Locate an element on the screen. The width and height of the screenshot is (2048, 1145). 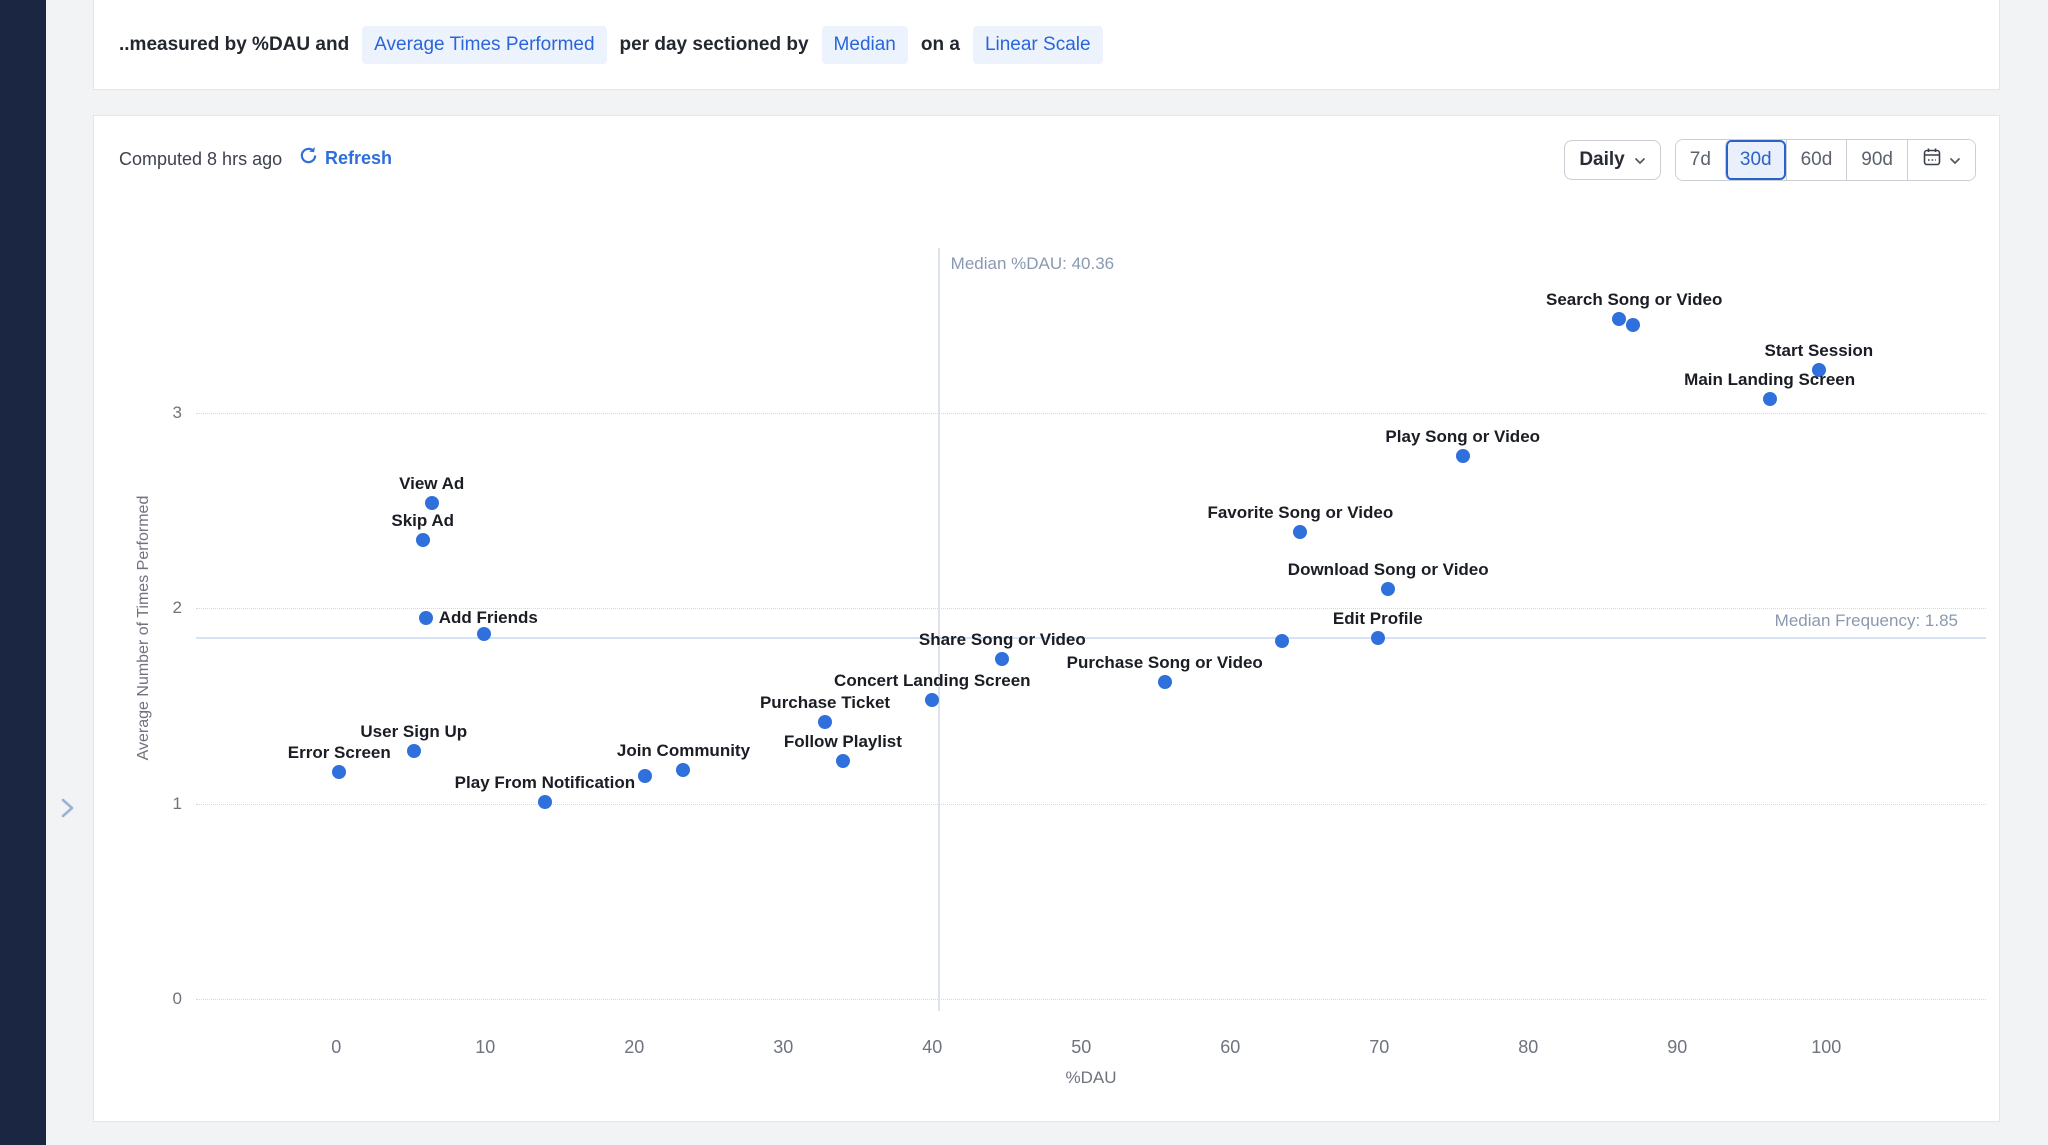
y-tick-label: 3 is located at coordinates (177, 412).